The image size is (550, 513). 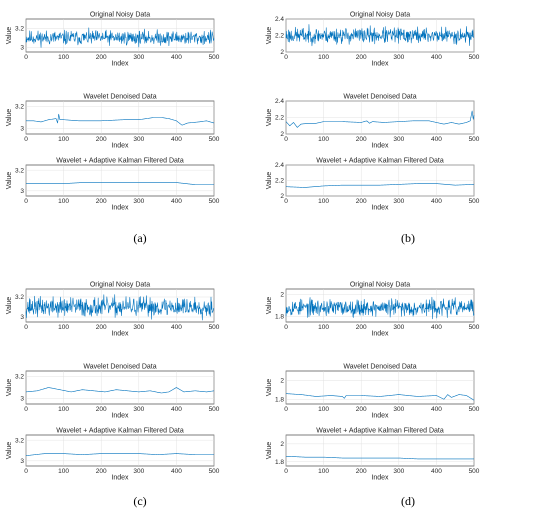 What do you see at coordinates (398, 471) in the screenshot?
I see `x-tick-label-d2-3: 300` at bounding box center [398, 471].